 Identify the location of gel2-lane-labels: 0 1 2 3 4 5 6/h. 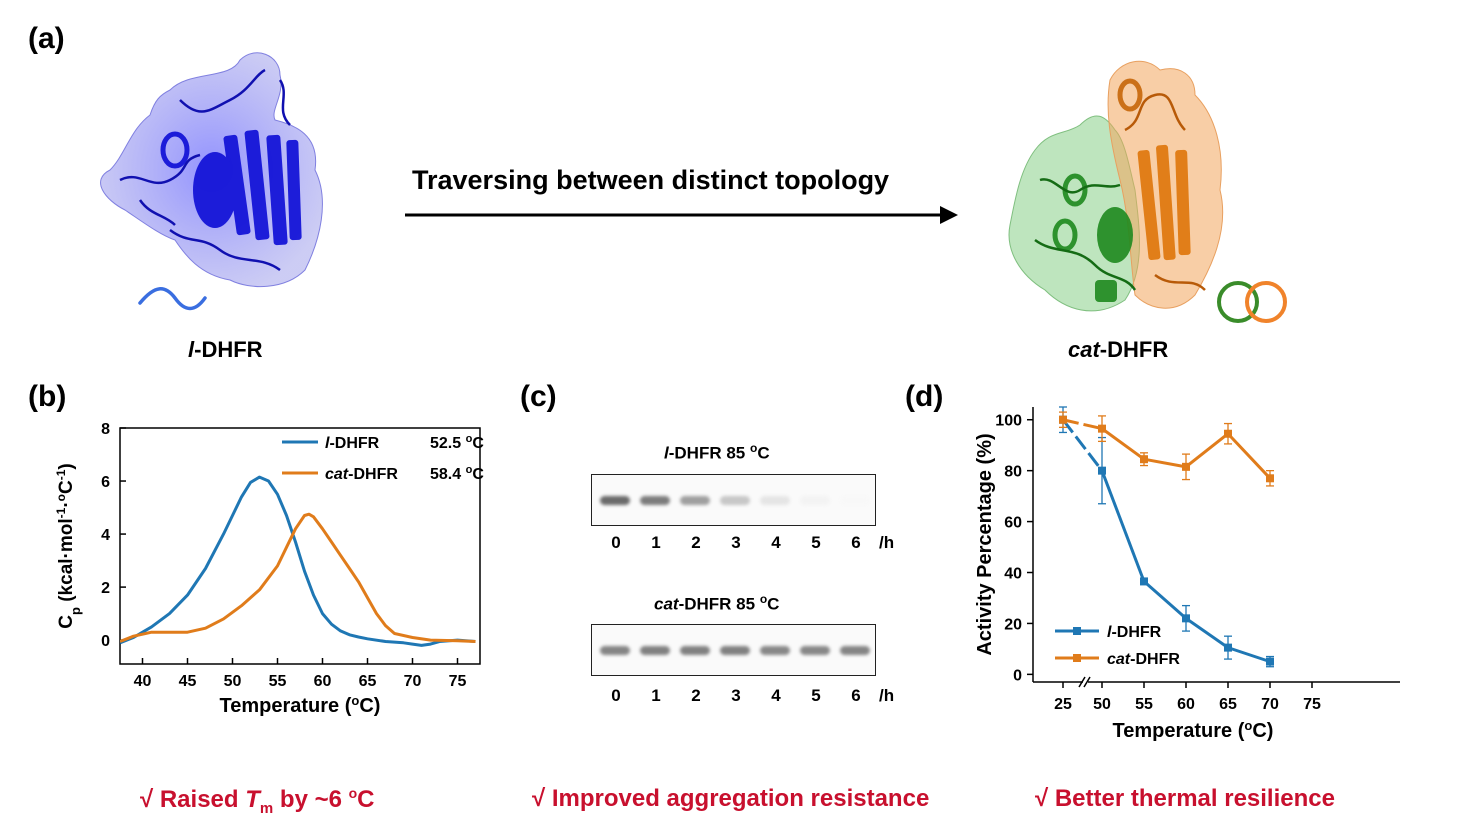
(746, 698).